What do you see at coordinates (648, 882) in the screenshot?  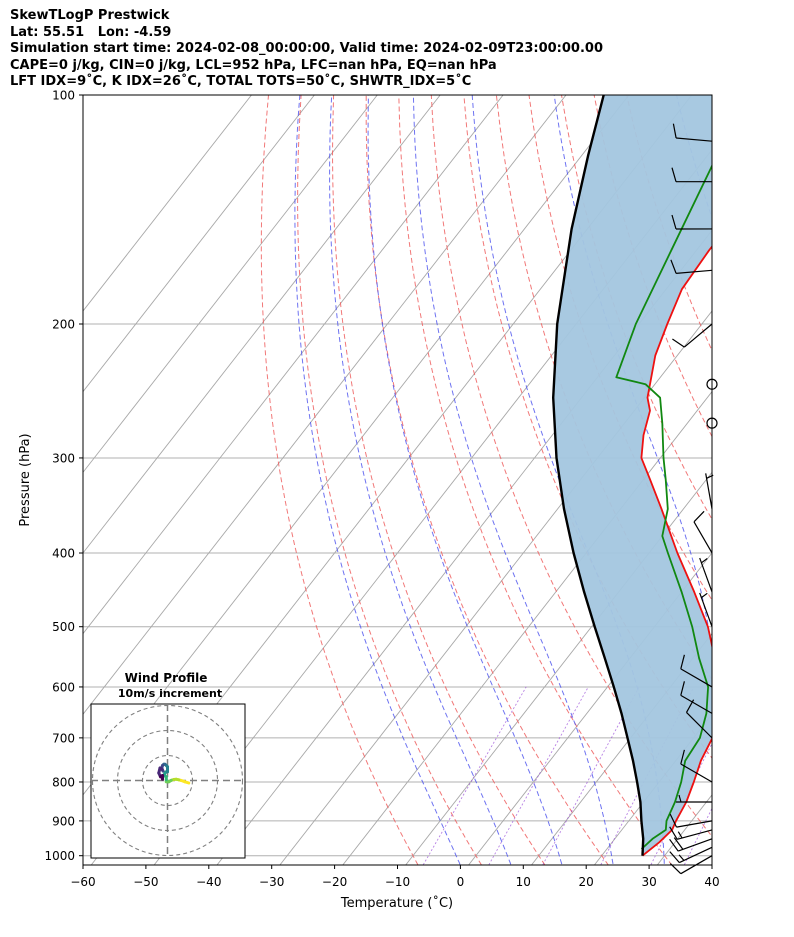 I see `x-tick-label: 30` at bounding box center [648, 882].